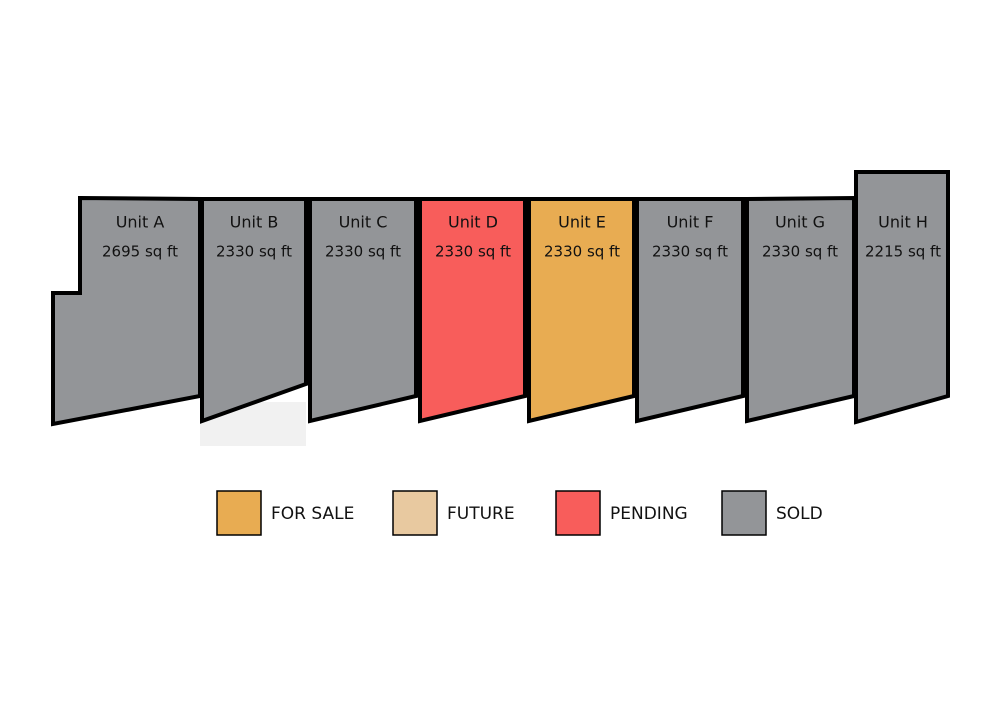 This screenshot has height=707, width=1000. I want to click on legend-label: SOLD, so click(799, 514).